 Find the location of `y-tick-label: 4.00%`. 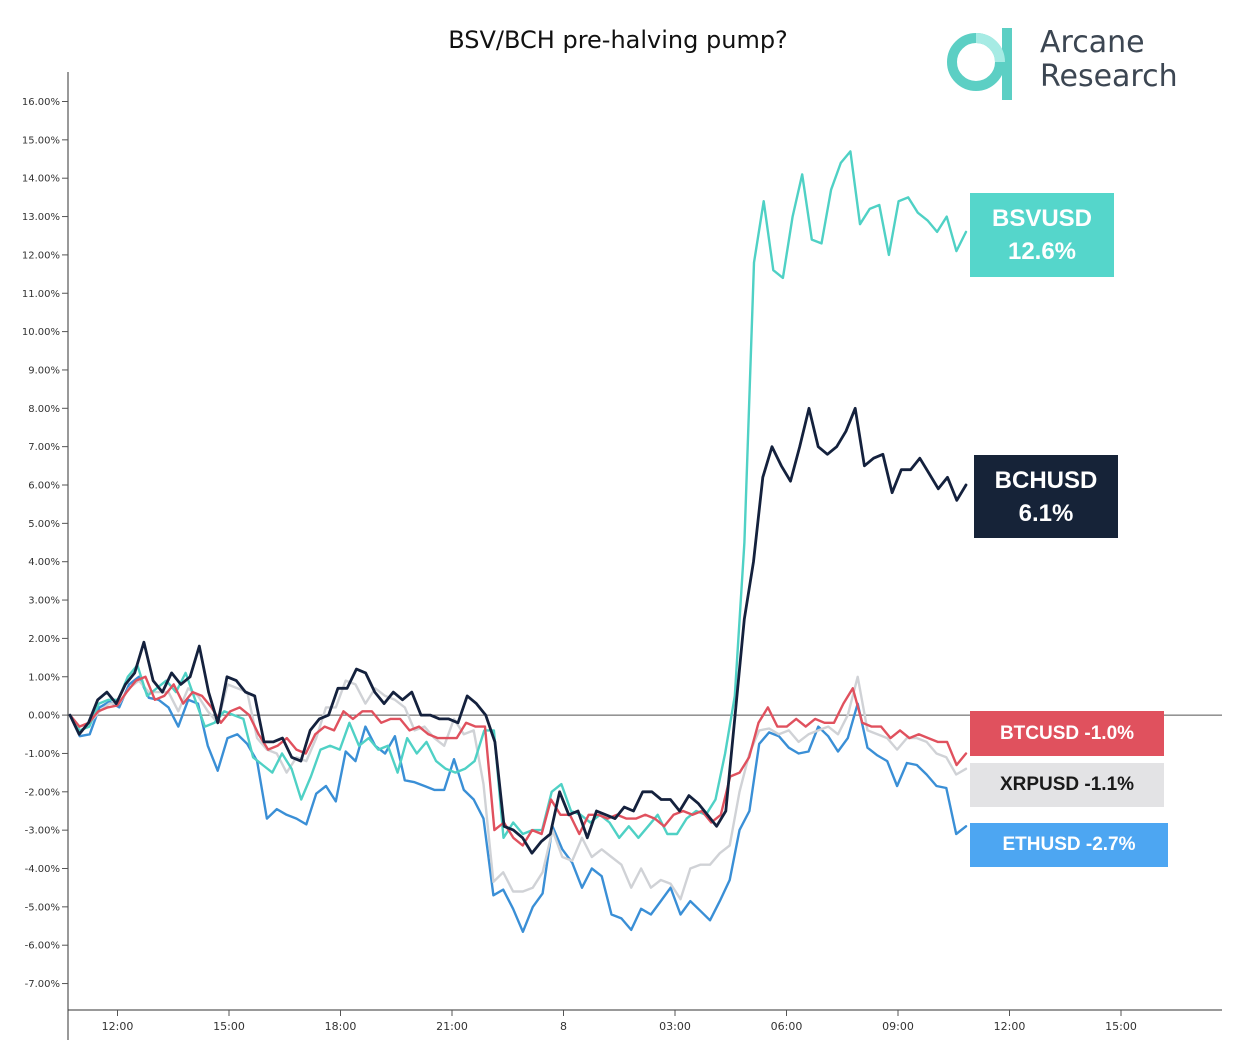

y-tick-label: 4.00% is located at coordinates (44, 562).